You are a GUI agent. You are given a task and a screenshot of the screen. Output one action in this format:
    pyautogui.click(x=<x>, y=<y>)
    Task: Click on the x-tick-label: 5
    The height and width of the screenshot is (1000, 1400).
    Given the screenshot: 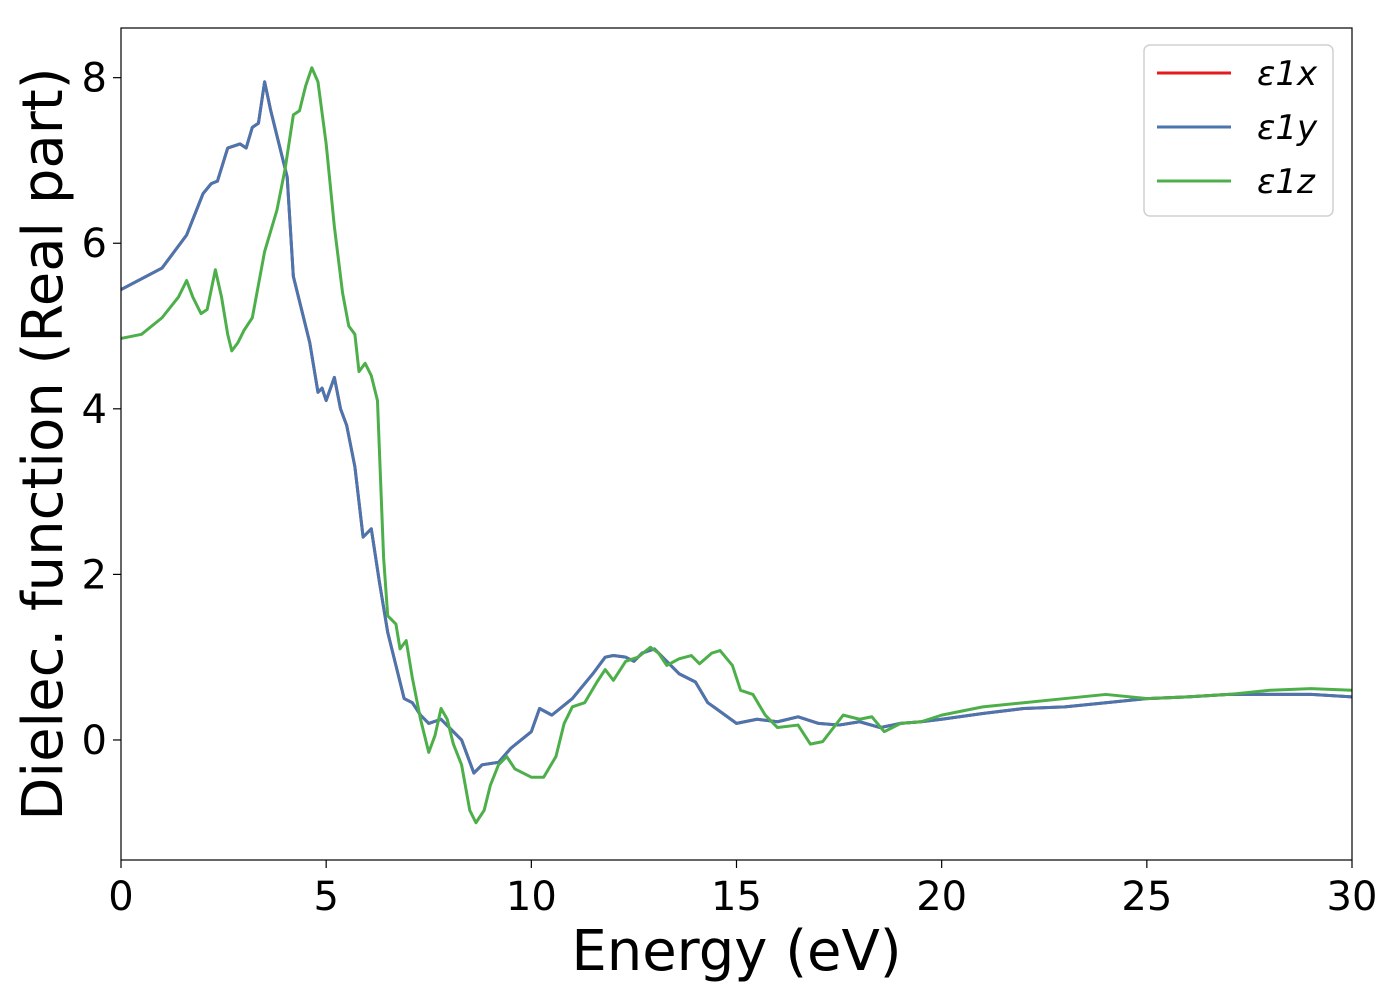 What is the action you would take?
    pyautogui.click(x=325, y=897)
    